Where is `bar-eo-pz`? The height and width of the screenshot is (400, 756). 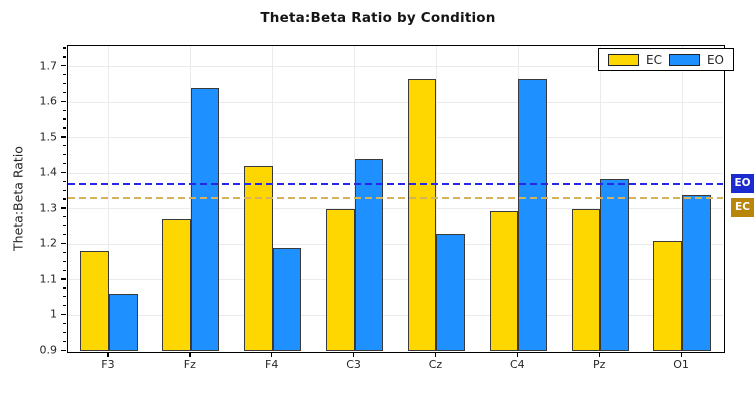 bar-eo-pz is located at coordinates (614, 264).